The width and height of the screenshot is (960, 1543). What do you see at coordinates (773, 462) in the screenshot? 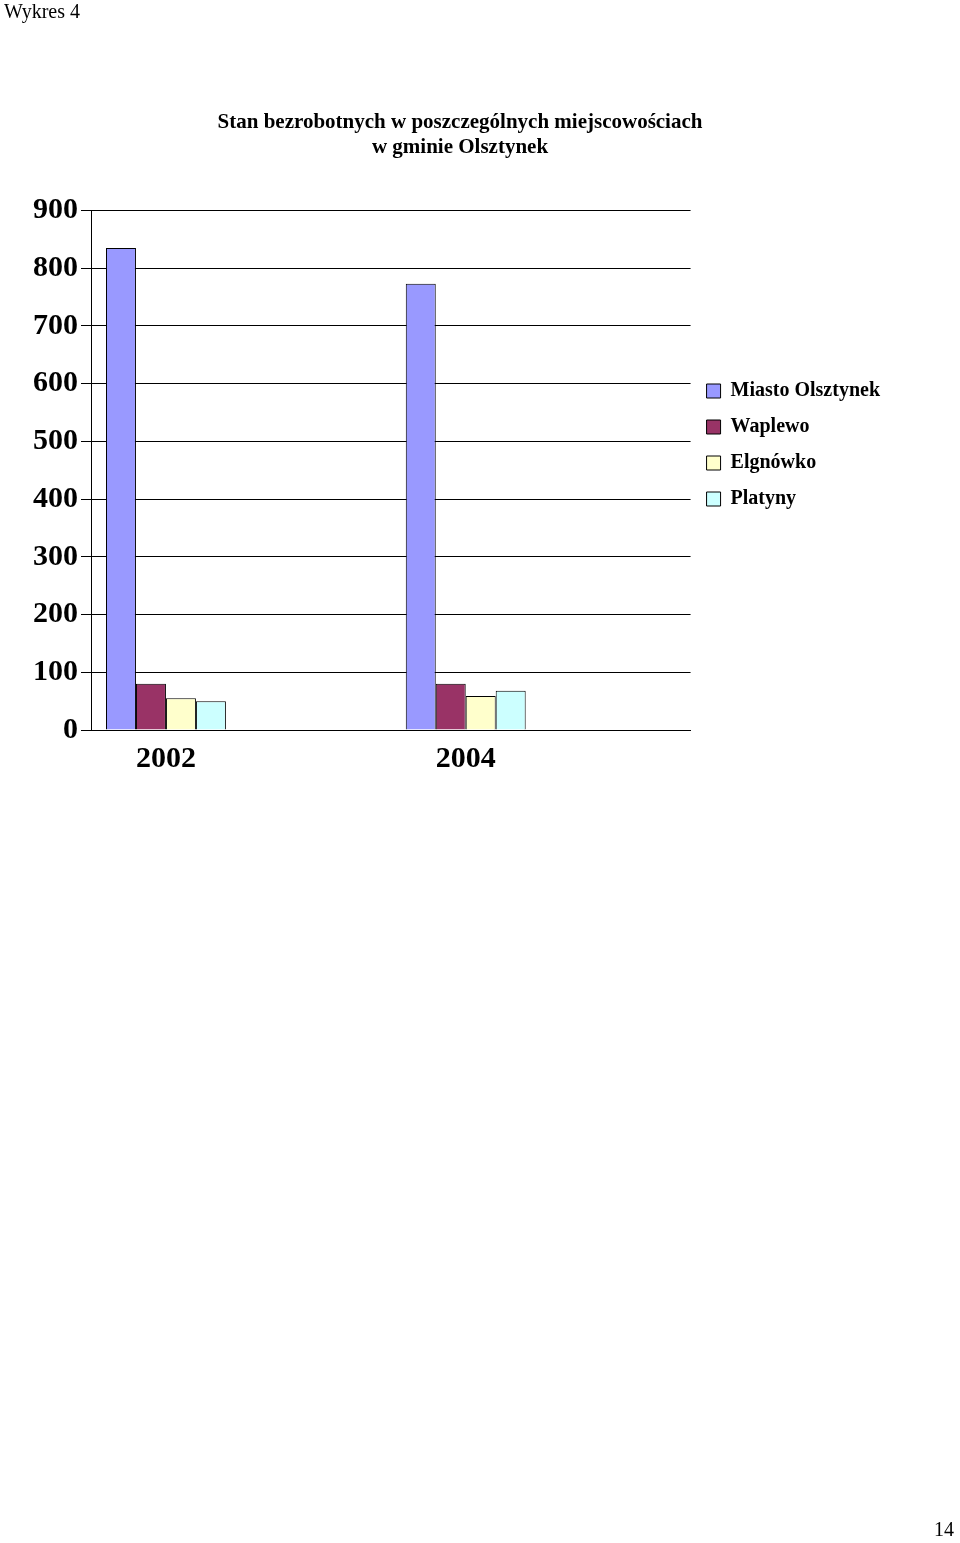
I see `legend-label: Elgnówko` at bounding box center [773, 462].